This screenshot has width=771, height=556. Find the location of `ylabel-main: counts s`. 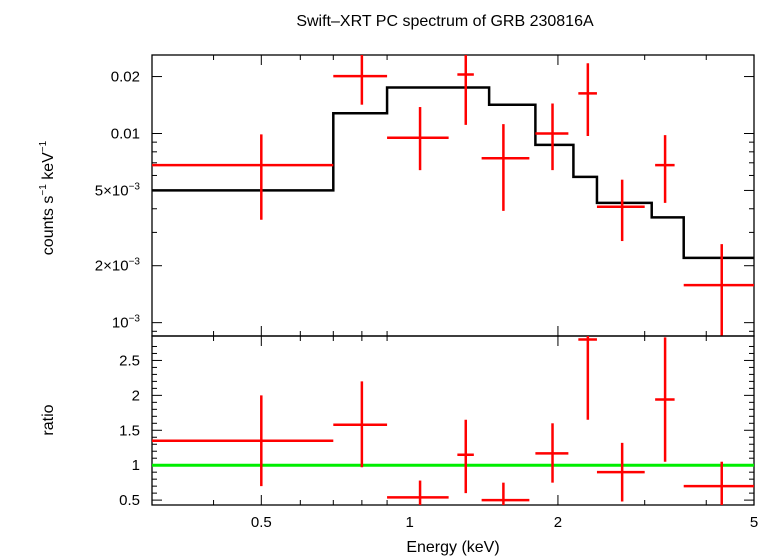

ylabel-main: counts s is located at coordinates (48, 226).